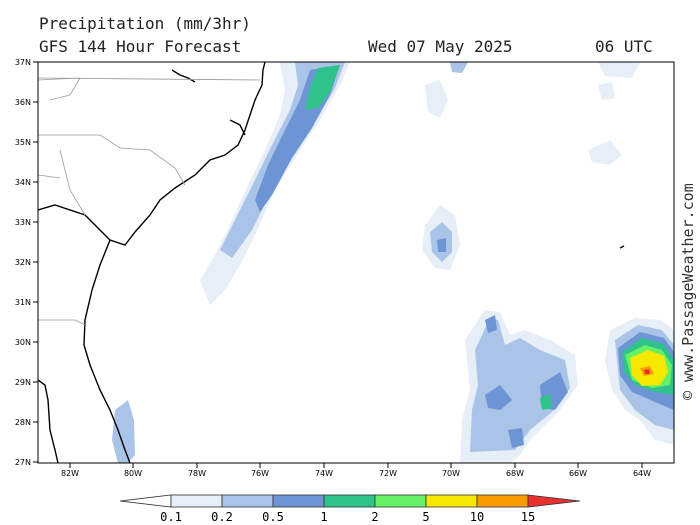 The image size is (700, 525). I want to click on precip-patch-florida, so click(123, 431).